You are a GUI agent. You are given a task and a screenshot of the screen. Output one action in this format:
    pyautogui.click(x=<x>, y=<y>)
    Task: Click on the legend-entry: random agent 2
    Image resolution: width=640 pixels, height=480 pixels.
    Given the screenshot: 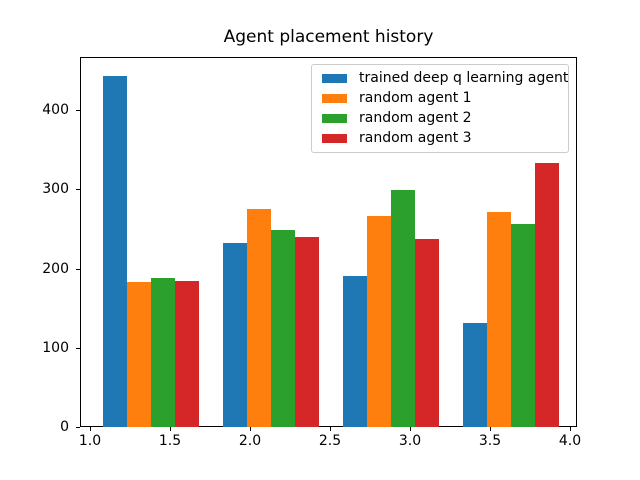 What is the action you would take?
    pyautogui.click(x=440, y=118)
    